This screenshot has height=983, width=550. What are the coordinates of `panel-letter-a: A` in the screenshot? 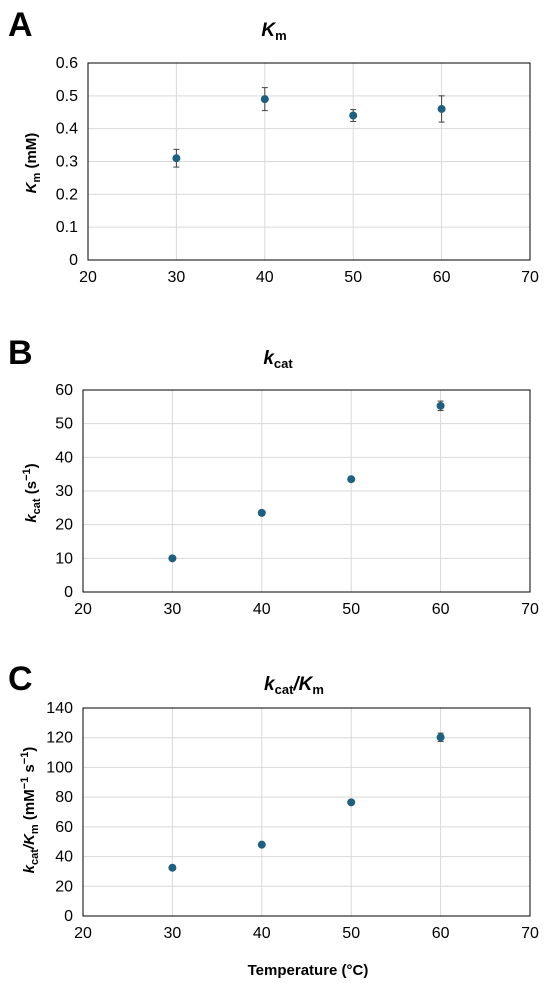 It's located at (20, 25).